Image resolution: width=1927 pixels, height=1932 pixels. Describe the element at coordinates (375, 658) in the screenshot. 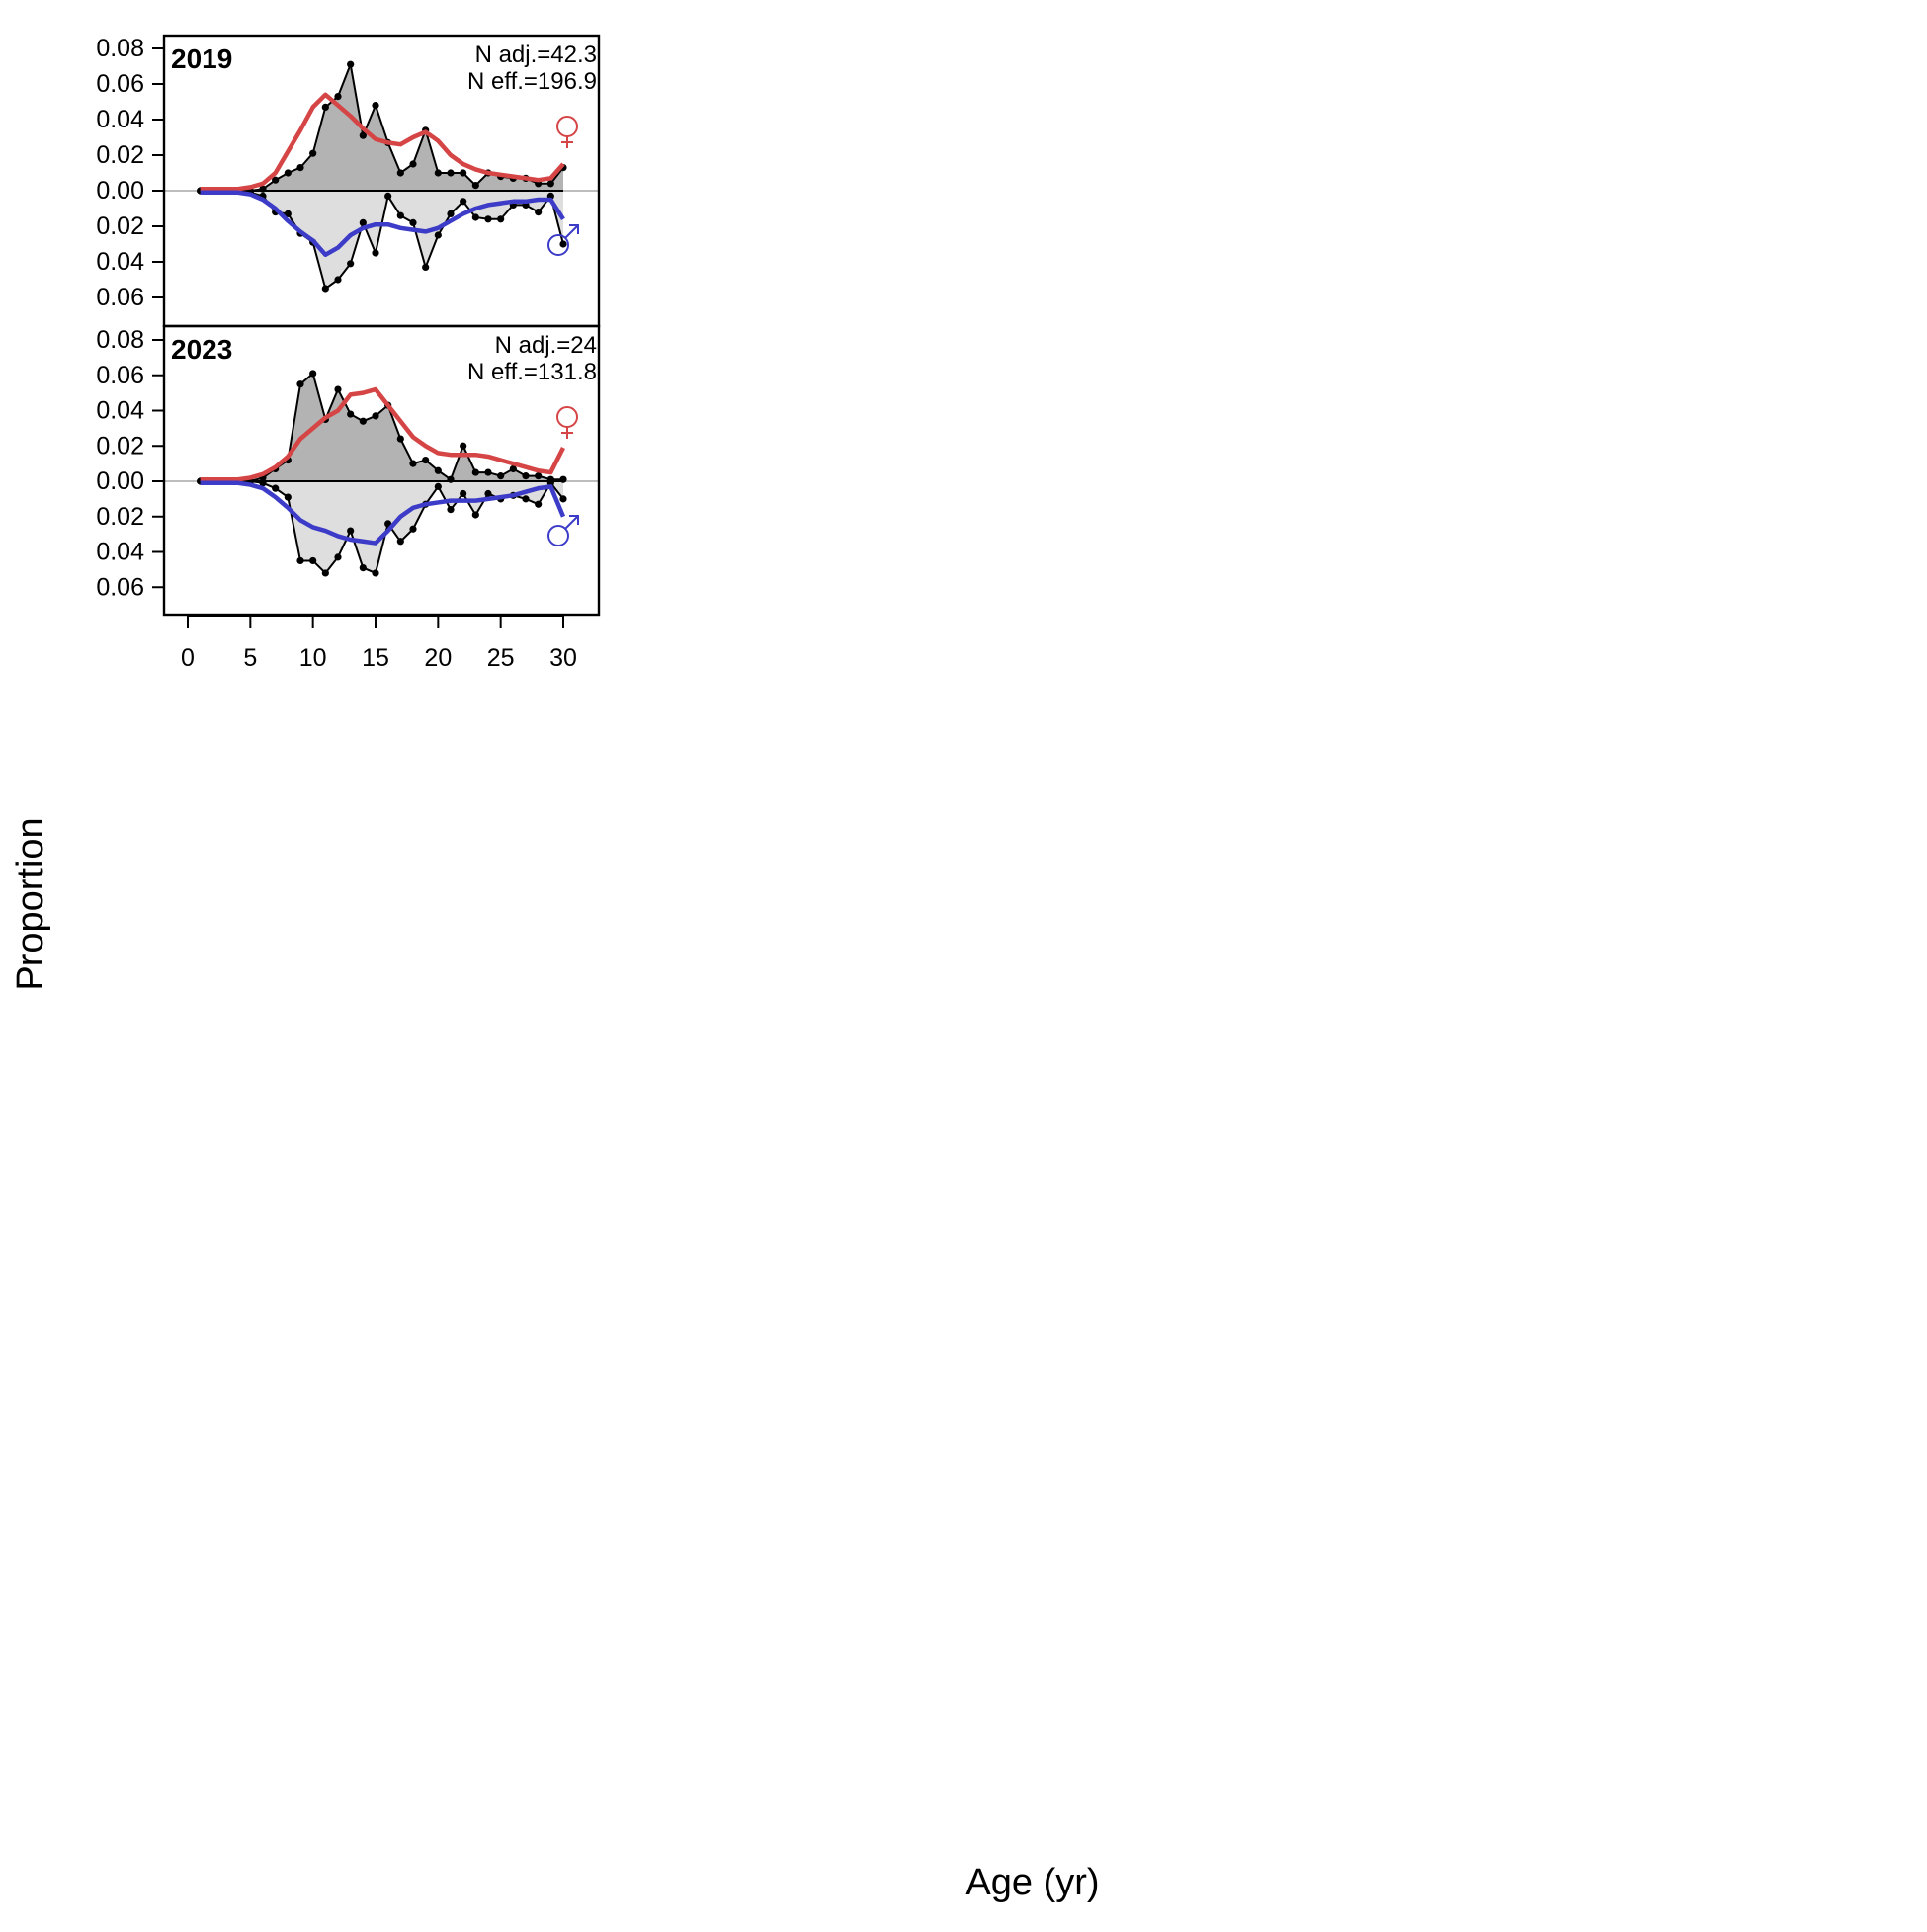

I see `x-tick-label: 15` at that location.